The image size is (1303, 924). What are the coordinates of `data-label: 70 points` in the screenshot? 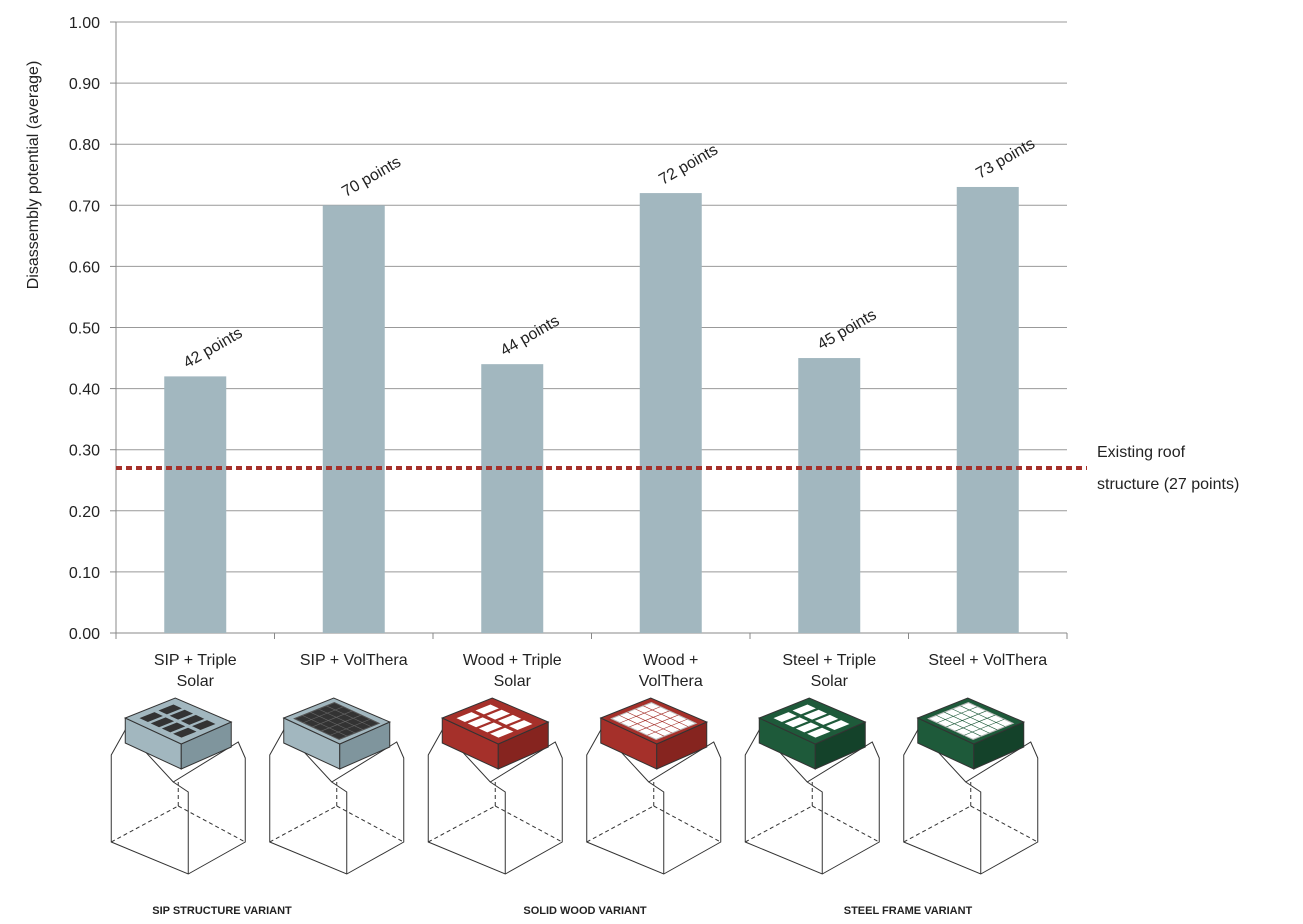 It's located at (371, 177).